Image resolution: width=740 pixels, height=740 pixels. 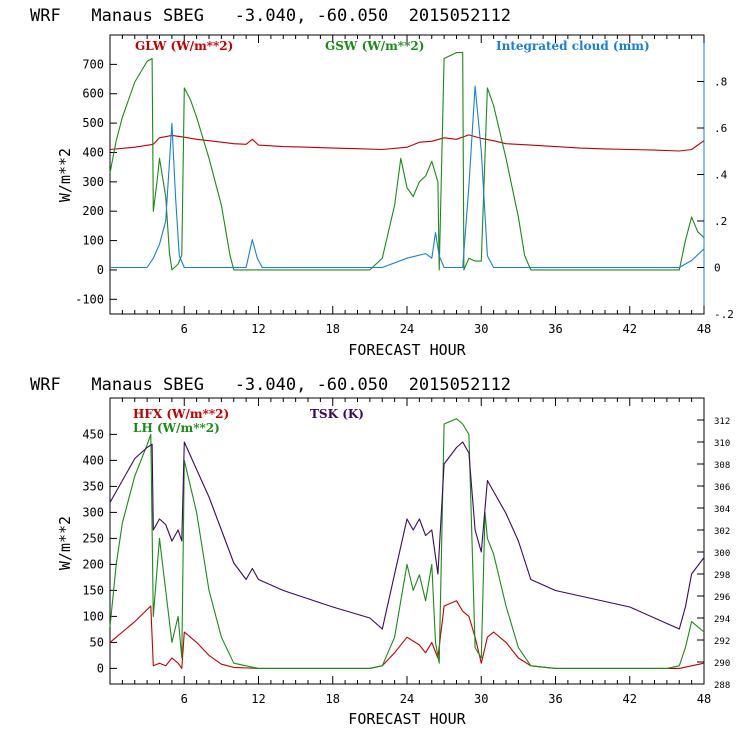 I want to click on y2-tick-label: 0, so click(x=717, y=268).